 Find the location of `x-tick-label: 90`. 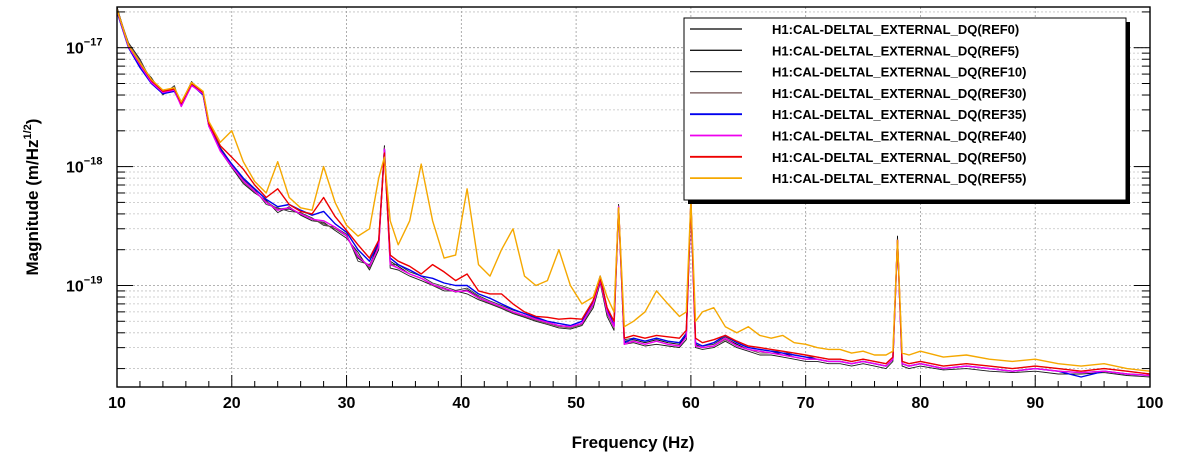

x-tick-label: 90 is located at coordinates (1035, 403).